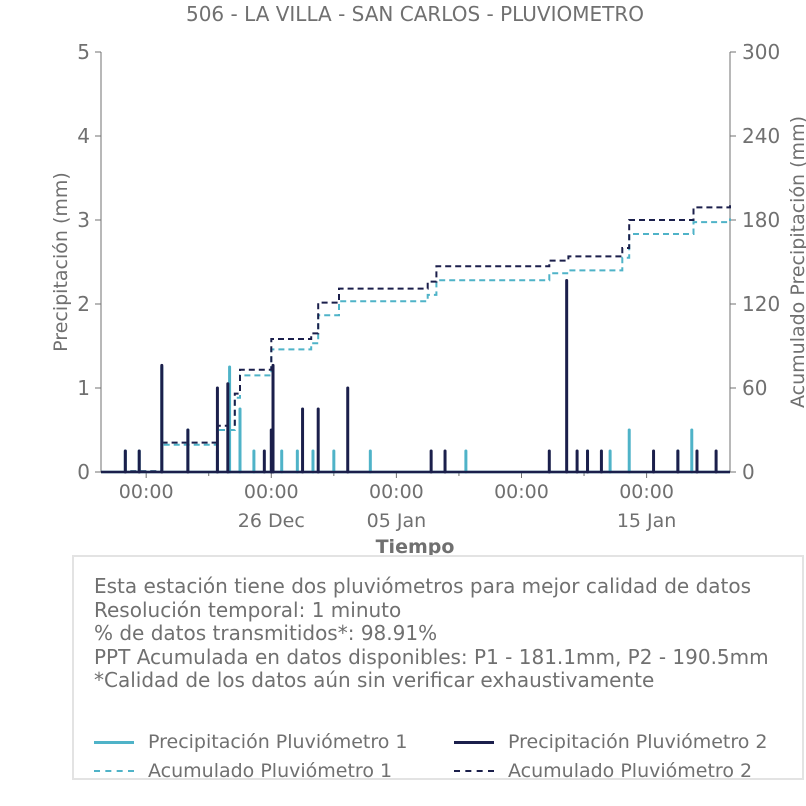 This screenshot has height=806, width=806. I want to click on legend-label-p1: Precipitación Pluviómetro 1, so click(278, 742).